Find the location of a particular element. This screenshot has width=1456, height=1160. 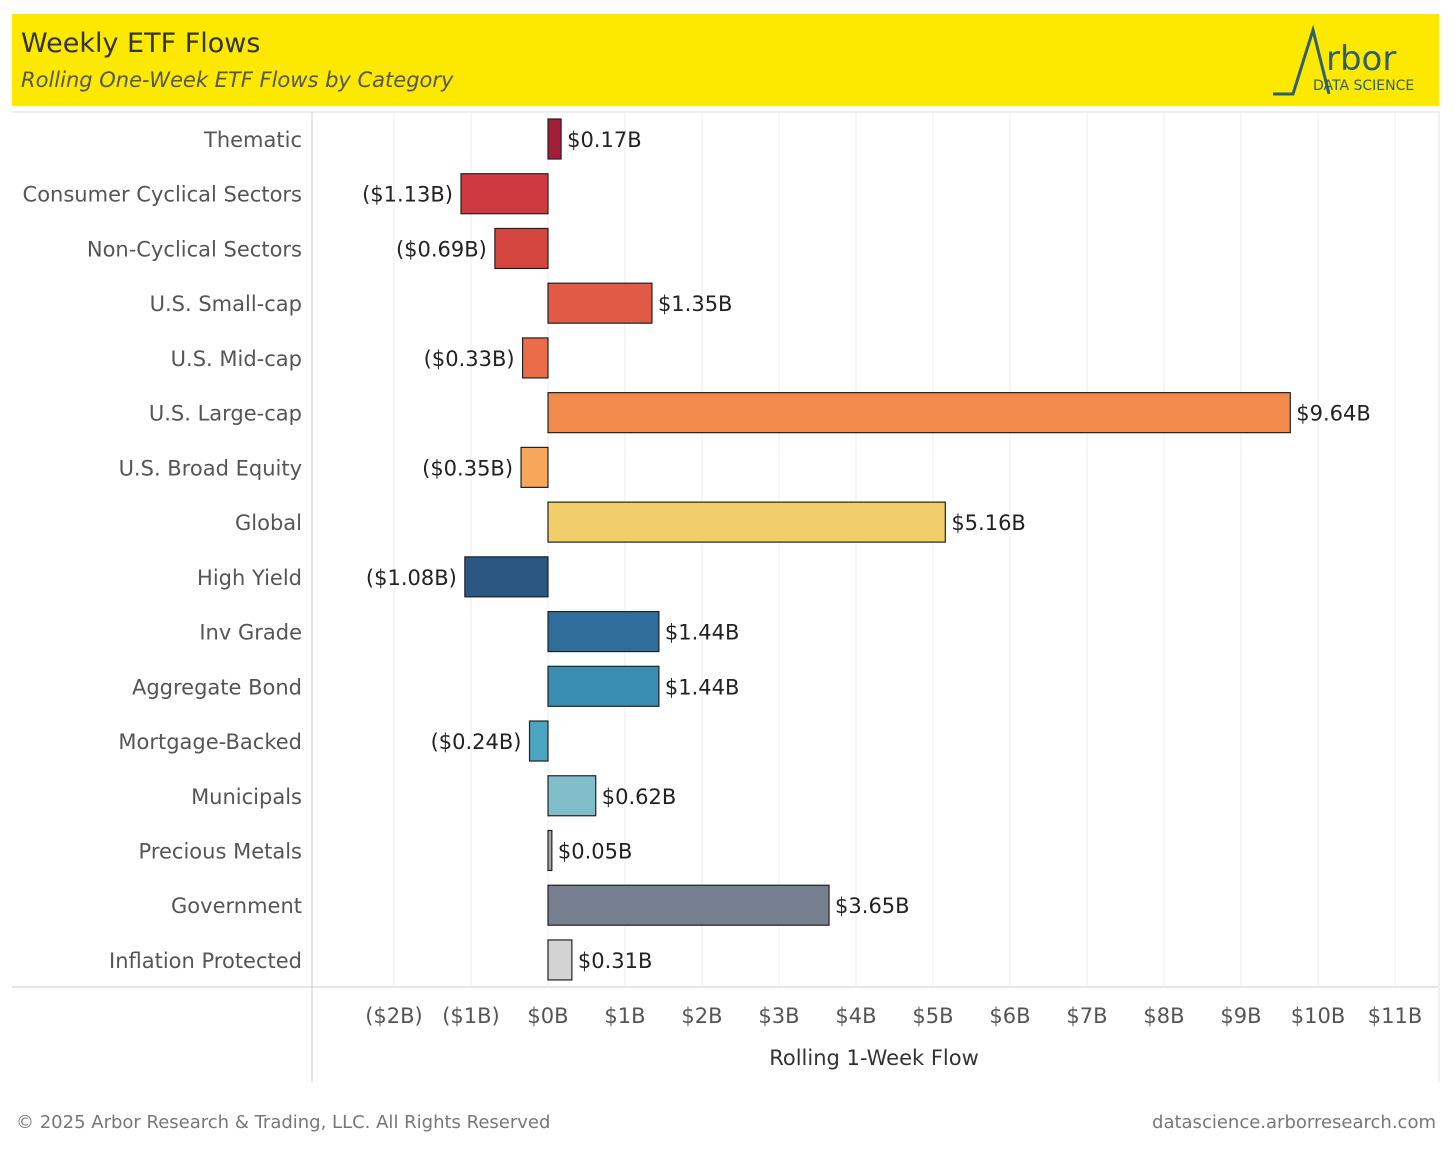

category-label: U.S. Mid-cap is located at coordinates (236, 359).